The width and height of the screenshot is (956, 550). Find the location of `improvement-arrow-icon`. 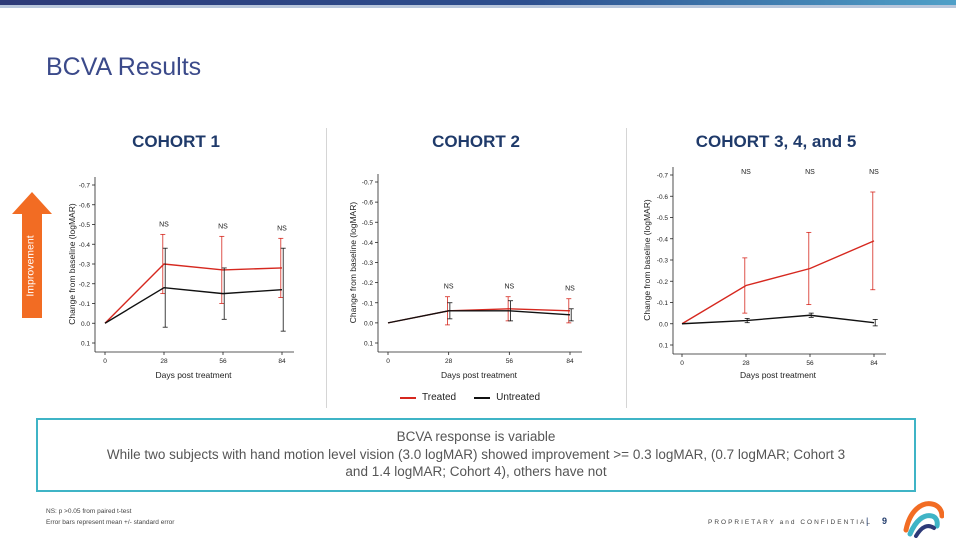

improvement-arrow-icon is located at coordinates (32, 255).